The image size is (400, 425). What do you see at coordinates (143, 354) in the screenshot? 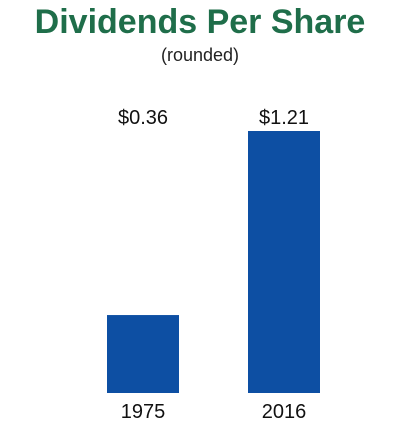
I see `bar-1975` at bounding box center [143, 354].